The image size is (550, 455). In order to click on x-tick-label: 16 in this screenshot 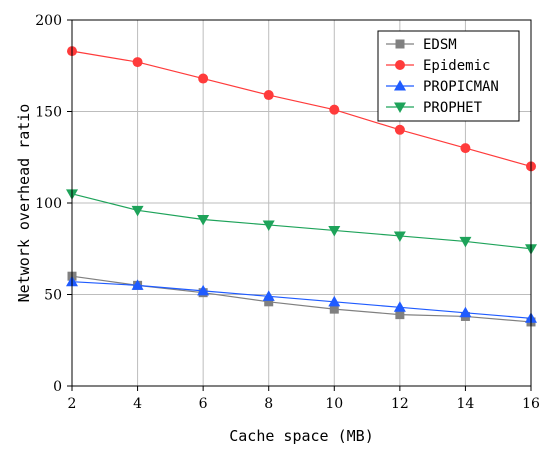, I will do `click(531, 404)`.